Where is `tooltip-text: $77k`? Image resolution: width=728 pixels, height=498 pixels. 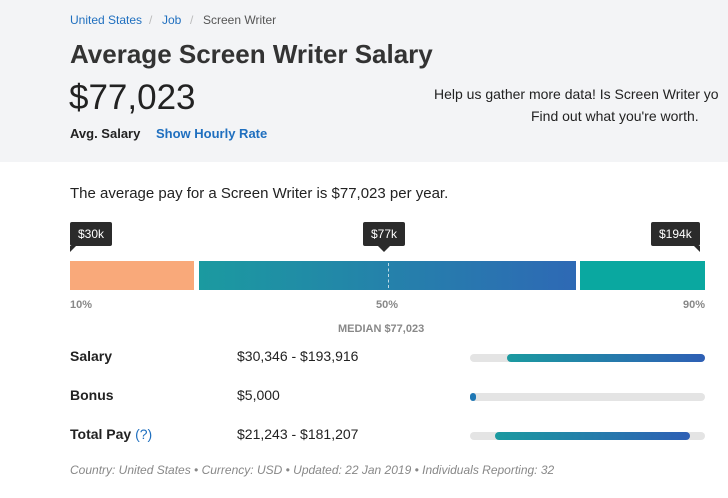 tooltip-text: $77k is located at coordinates (384, 234).